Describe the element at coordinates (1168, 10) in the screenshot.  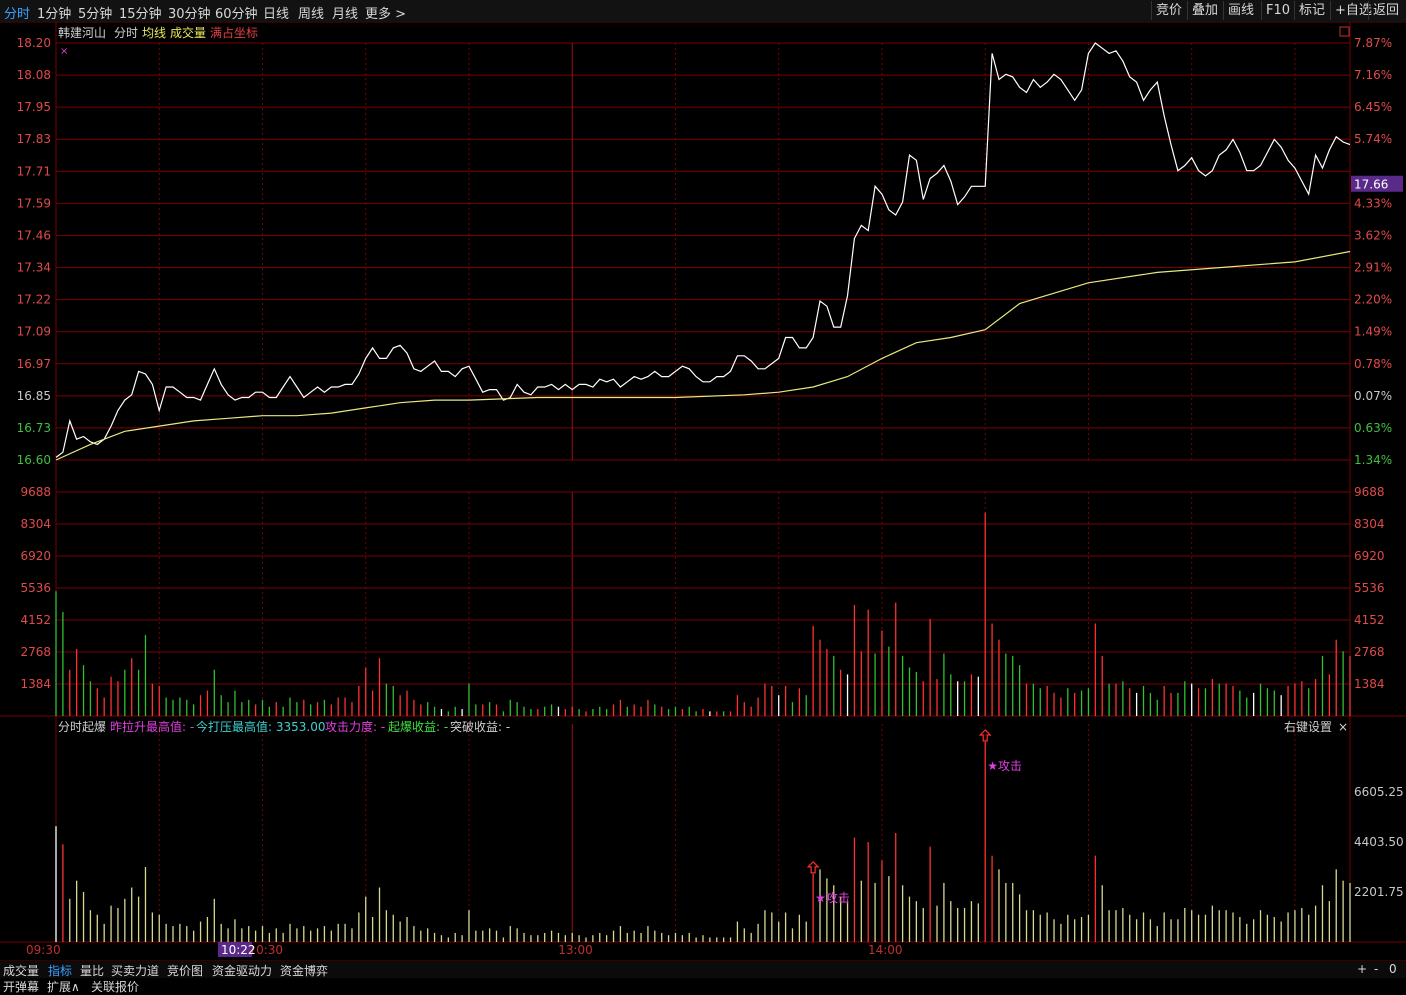
I see `toolbar-button-0: 竞价` at that location.